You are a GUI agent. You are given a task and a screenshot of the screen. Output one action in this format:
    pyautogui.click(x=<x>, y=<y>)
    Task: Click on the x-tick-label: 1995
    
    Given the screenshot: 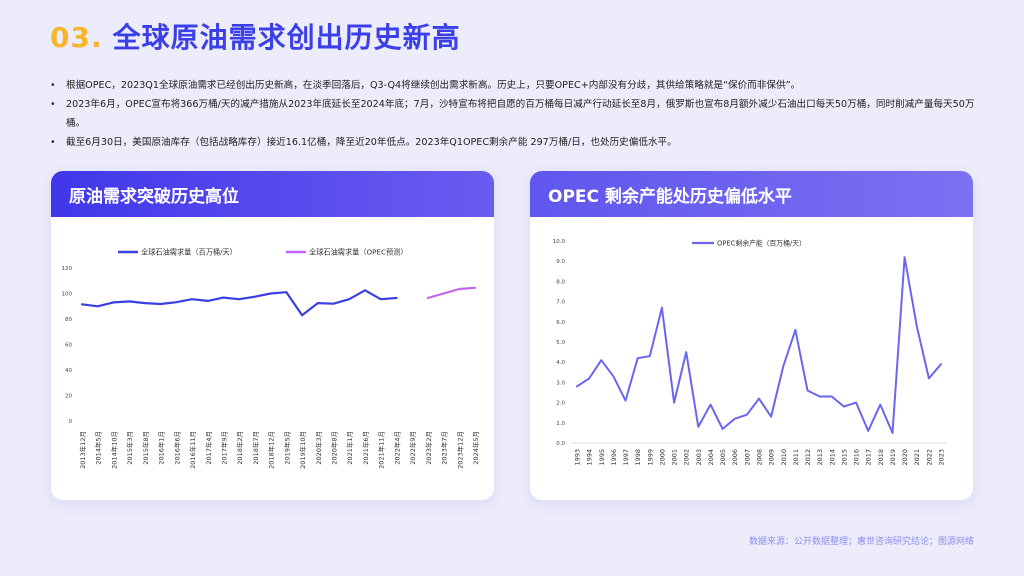 What is the action you would take?
    pyautogui.click(x=602, y=457)
    